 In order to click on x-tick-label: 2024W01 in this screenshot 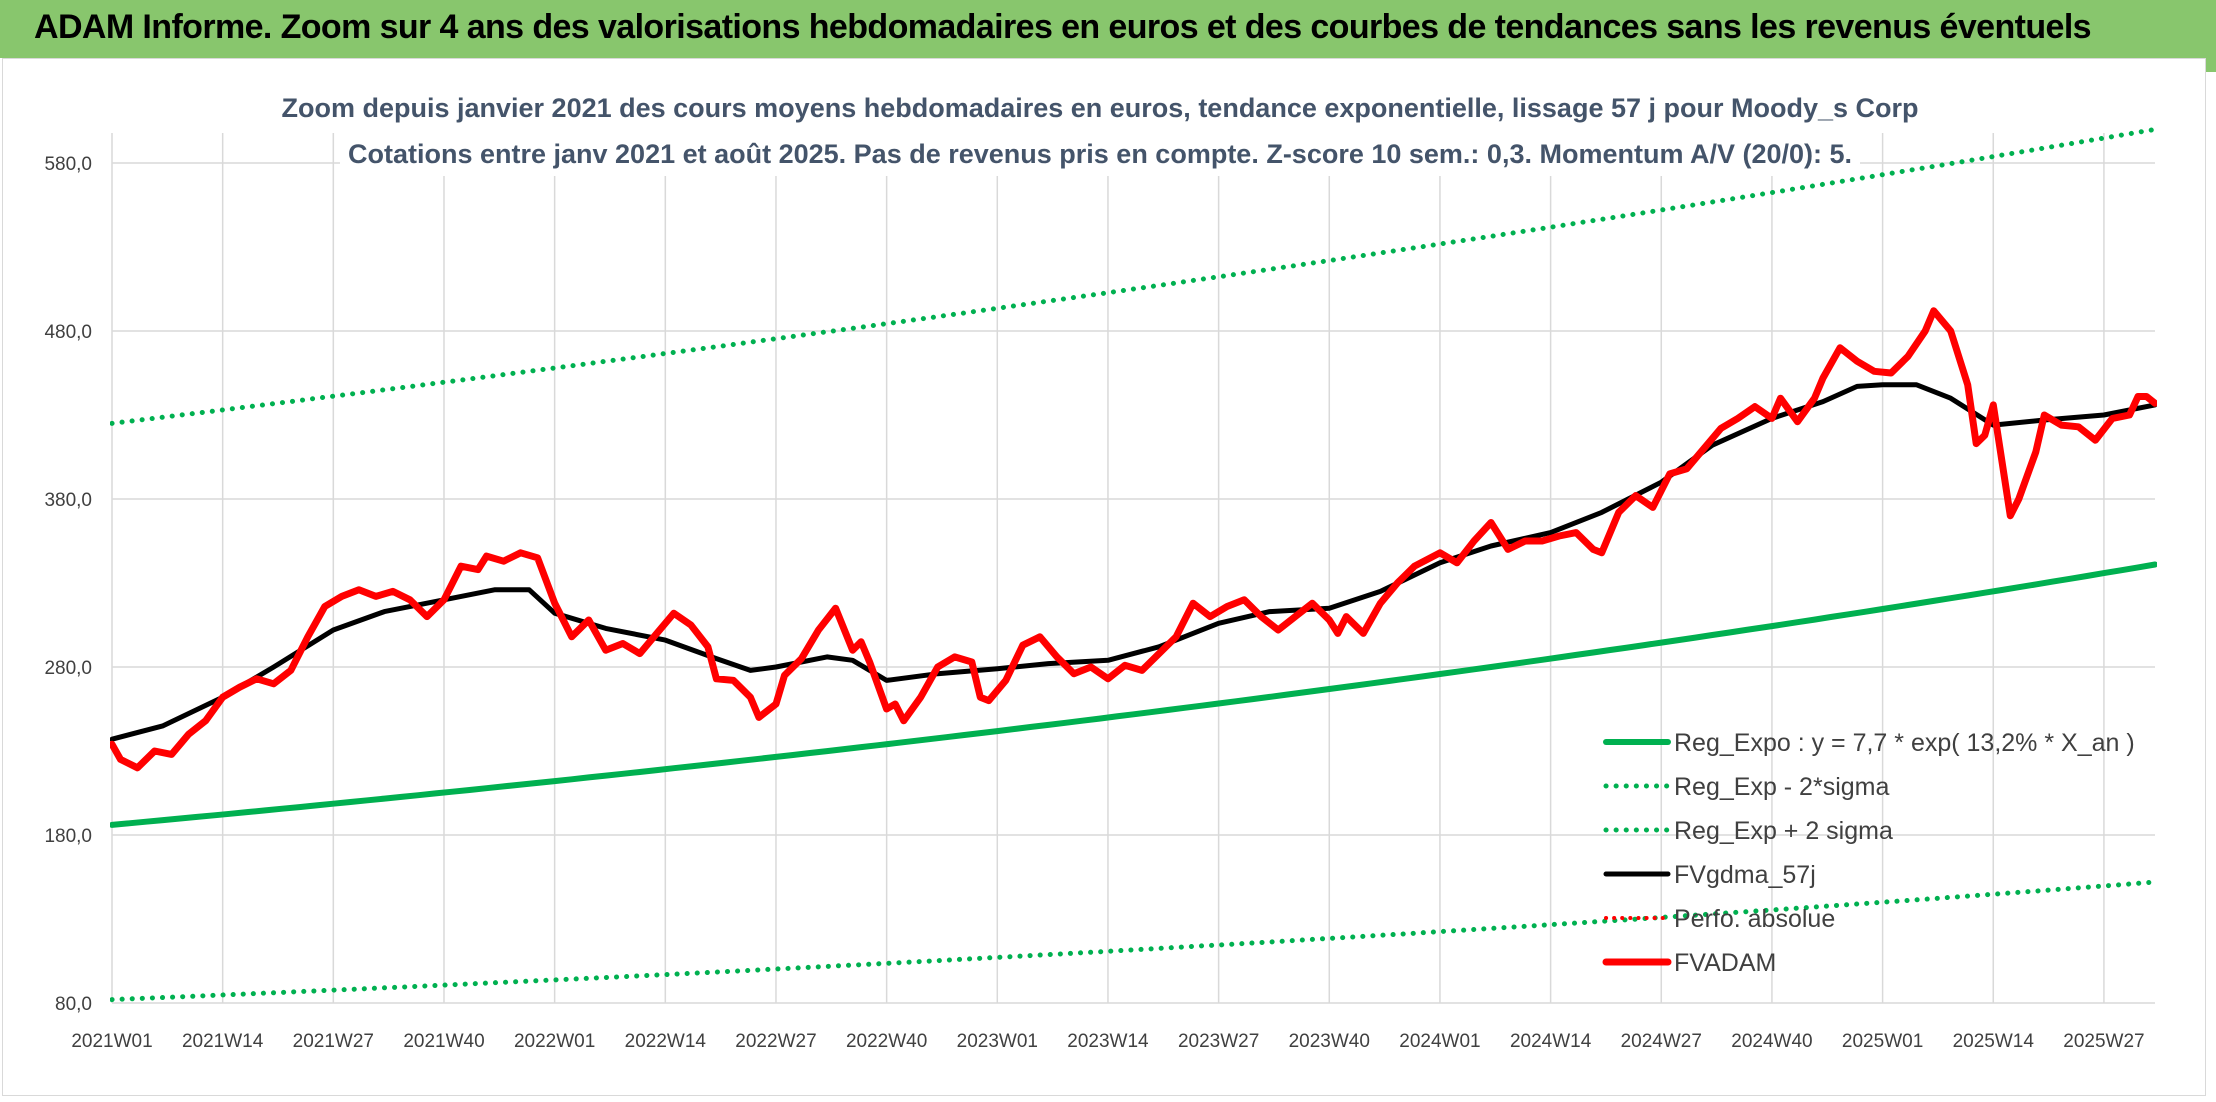, I will do `click(1439, 1041)`.